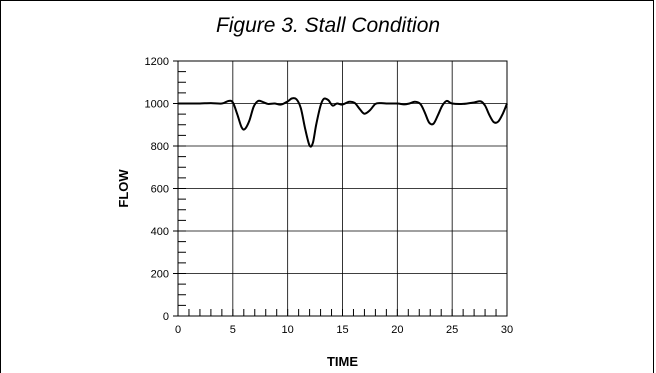  I want to click on y-tick-label: 1200, so click(157, 62).